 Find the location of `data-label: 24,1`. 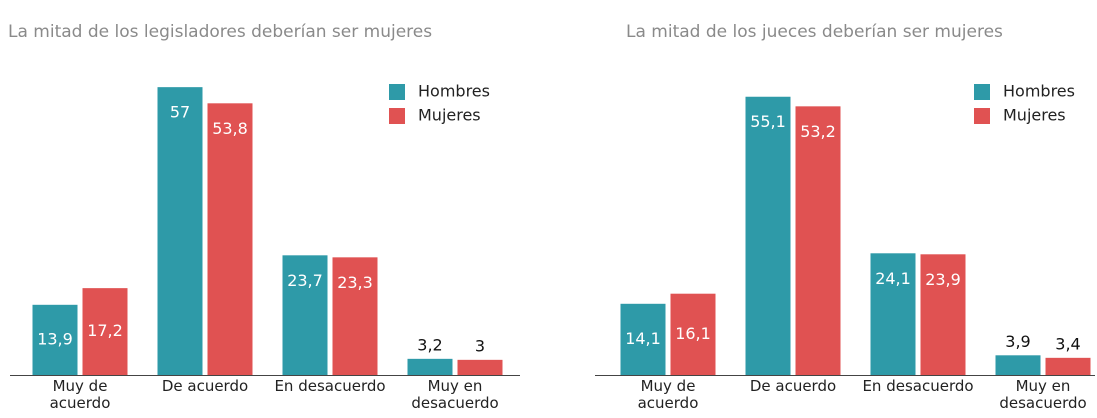

data-label: 24,1 is located at coordinates (893, 278).